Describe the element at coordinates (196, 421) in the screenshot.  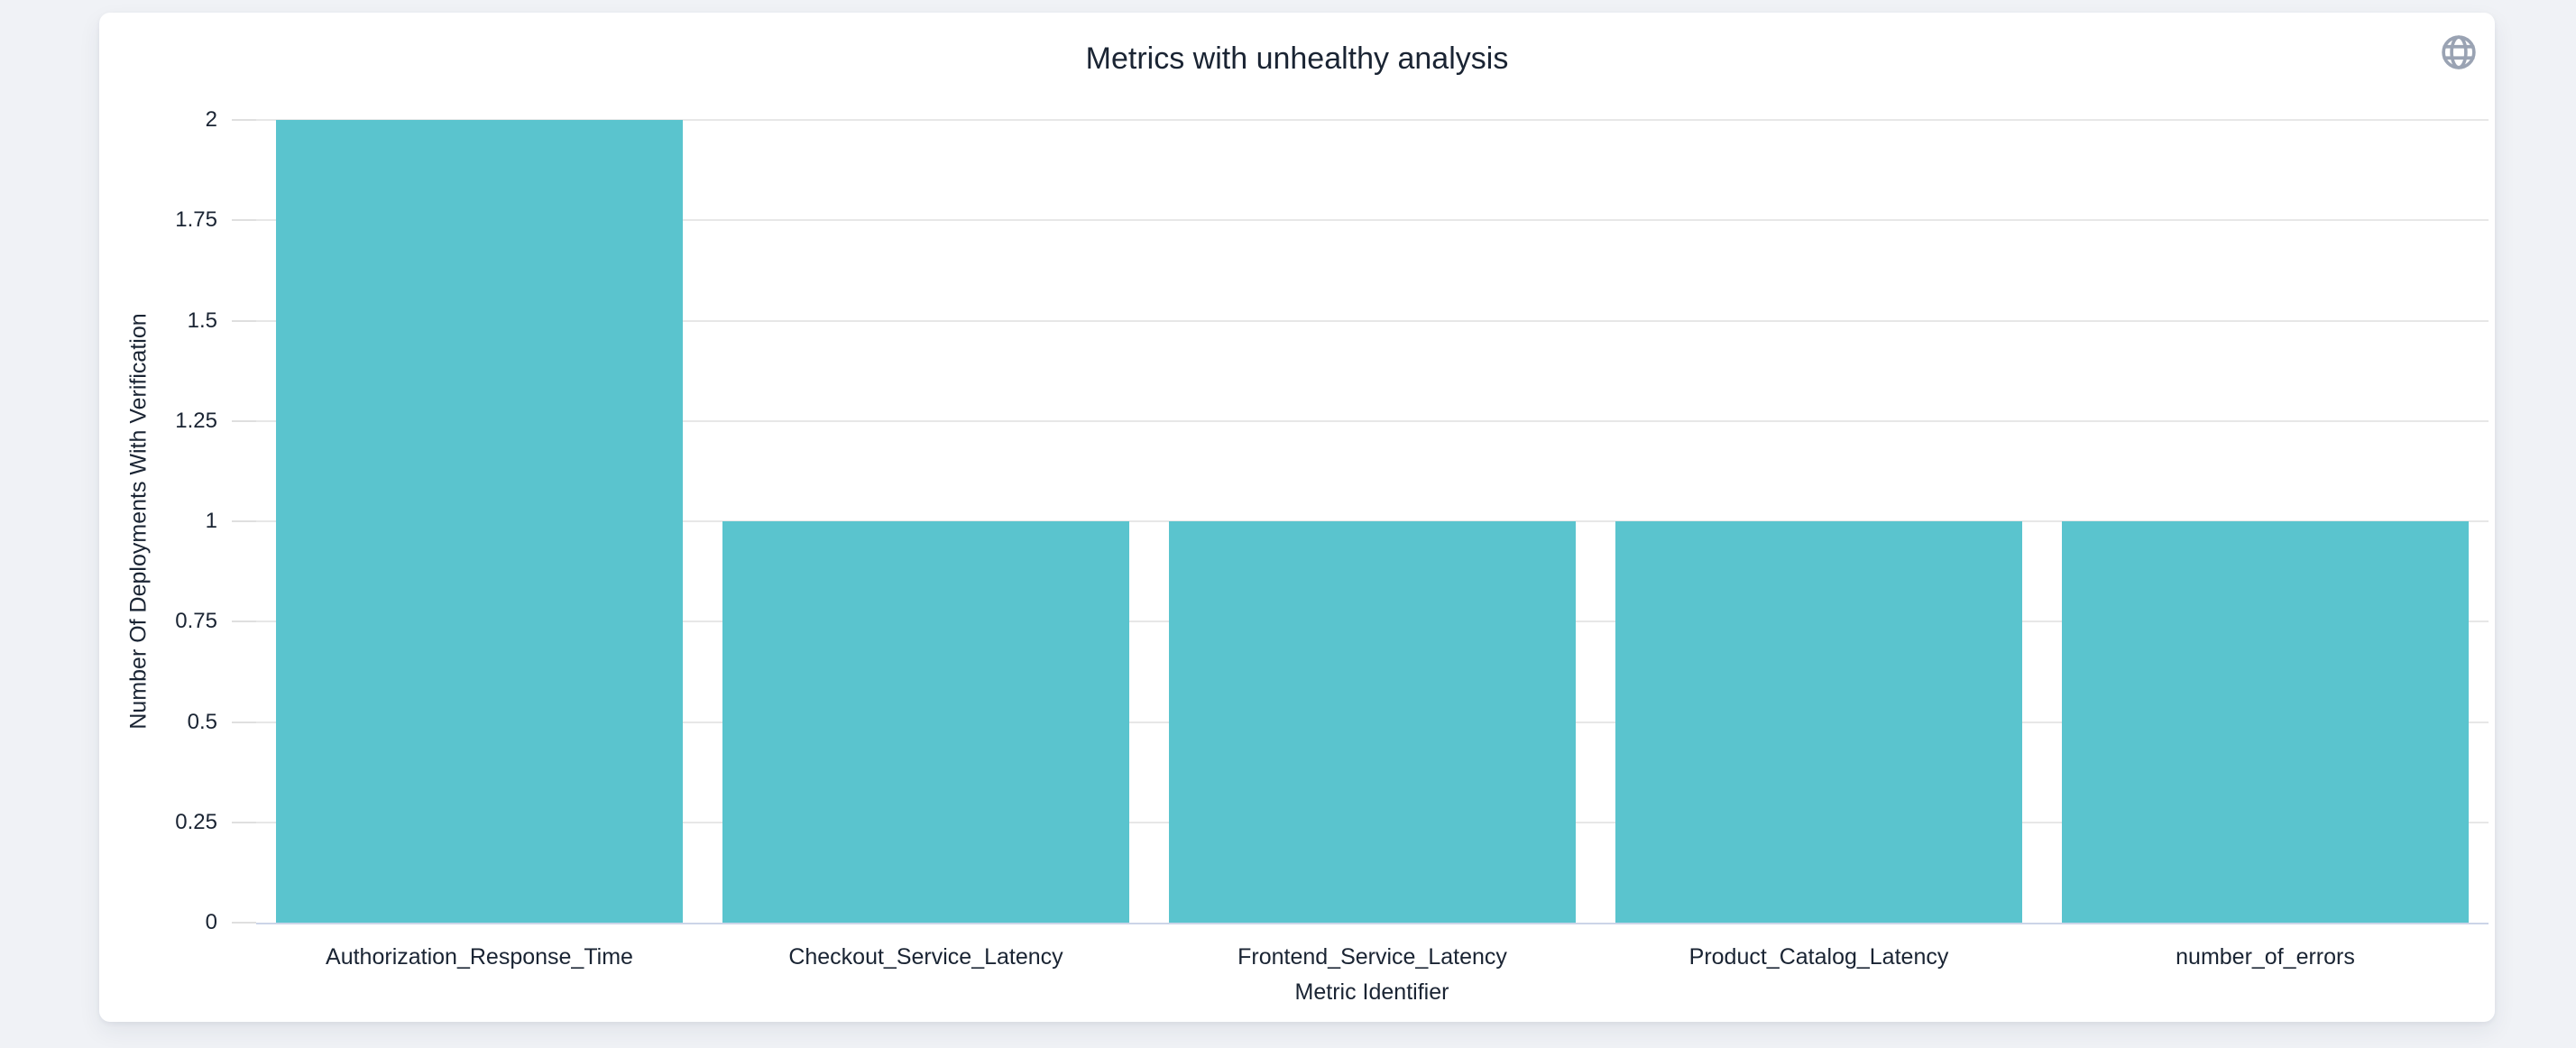
I see `y-tick-label: 1.25` at that location.